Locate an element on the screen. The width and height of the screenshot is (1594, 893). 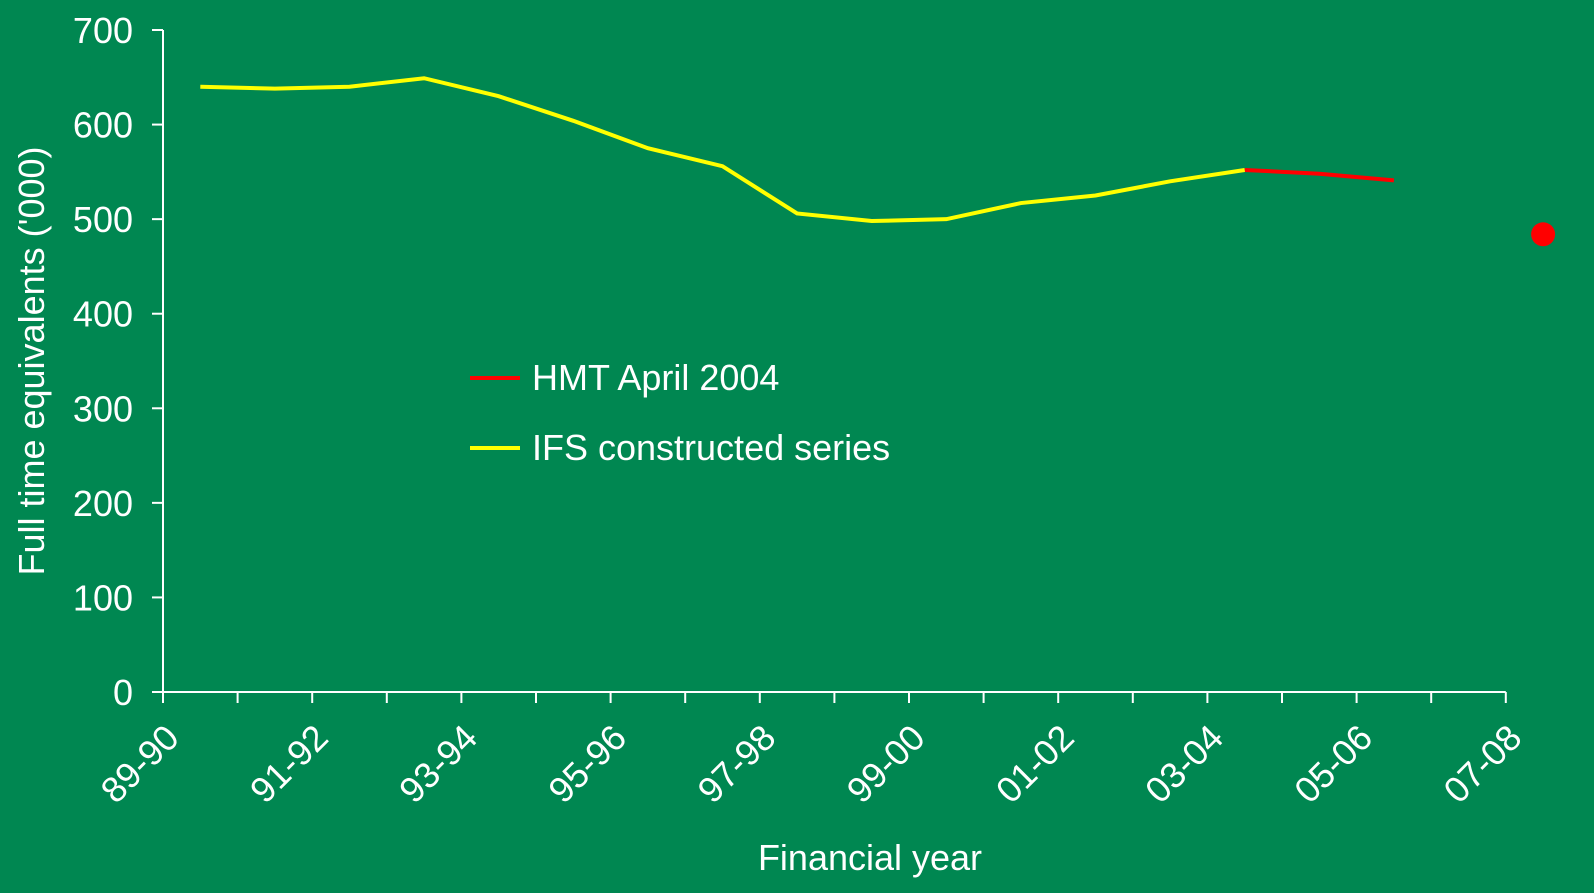
y-tick-label: 600 is located at coordinates (103, 125).